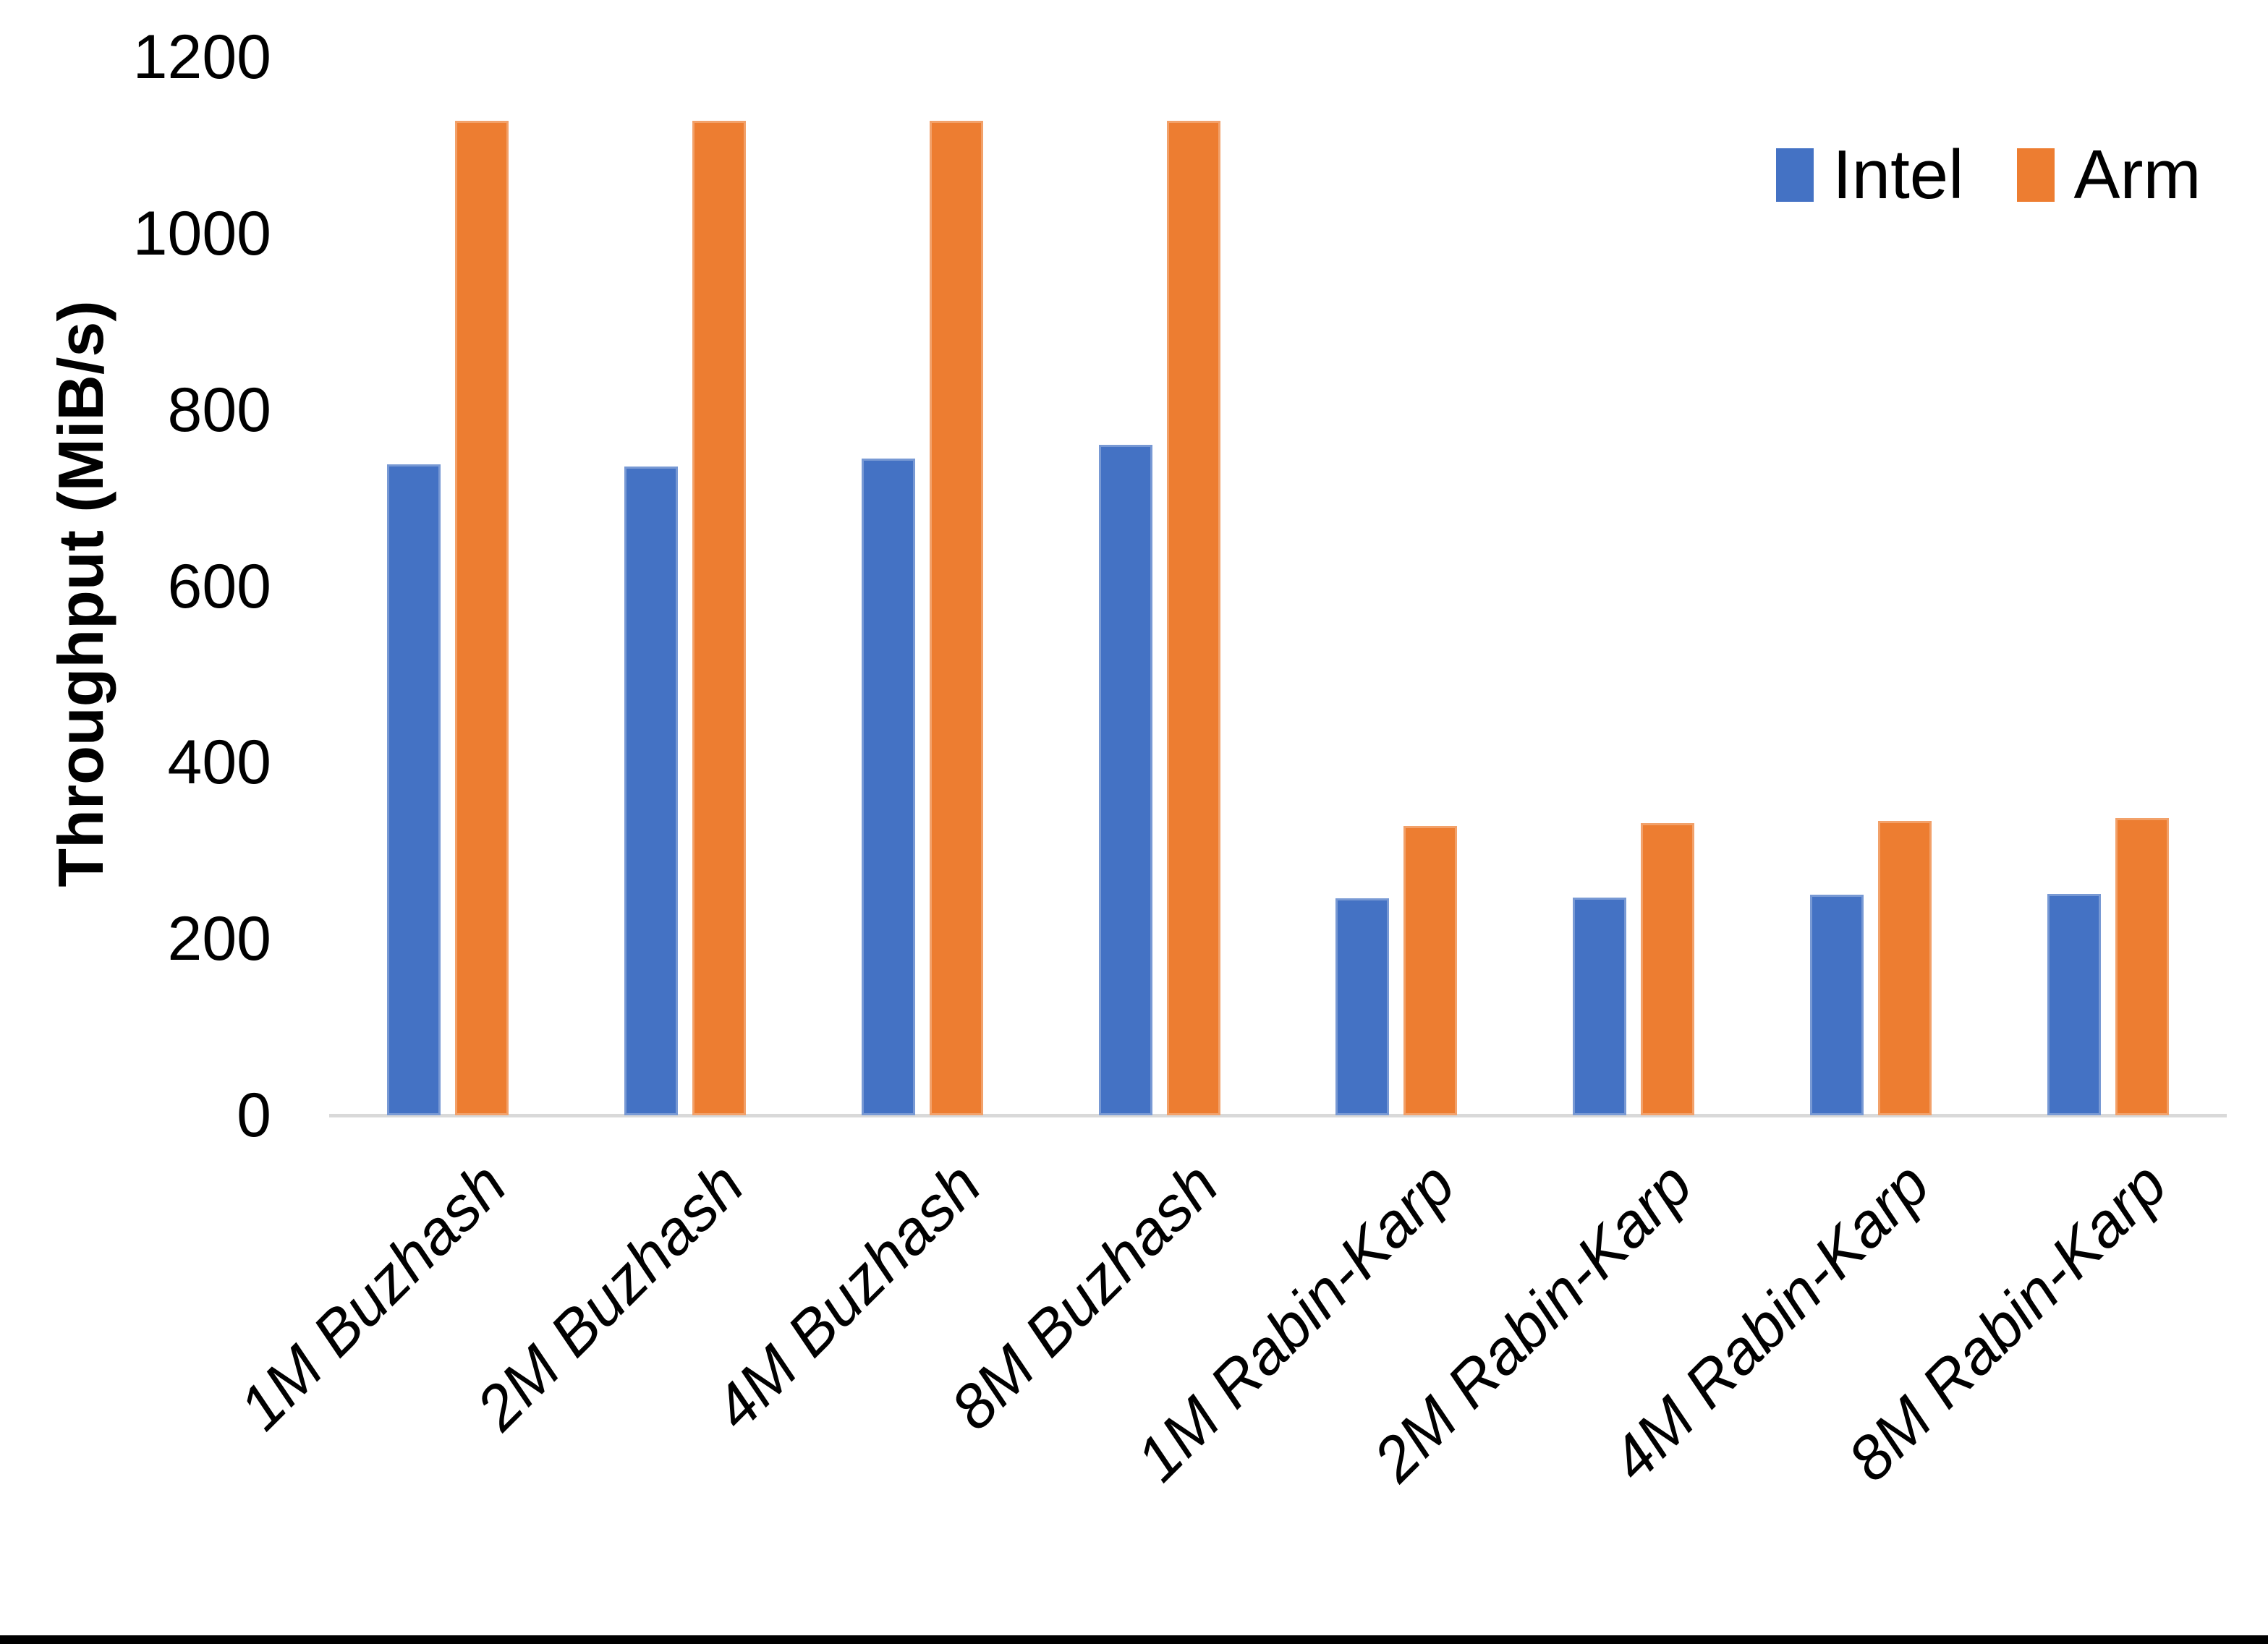 This screenshot has height=1644, width=2268. Describe the element at coordinates (1905, 968) in the screenshot. I see `bar-arm-4m-rabin-karp` at that location.